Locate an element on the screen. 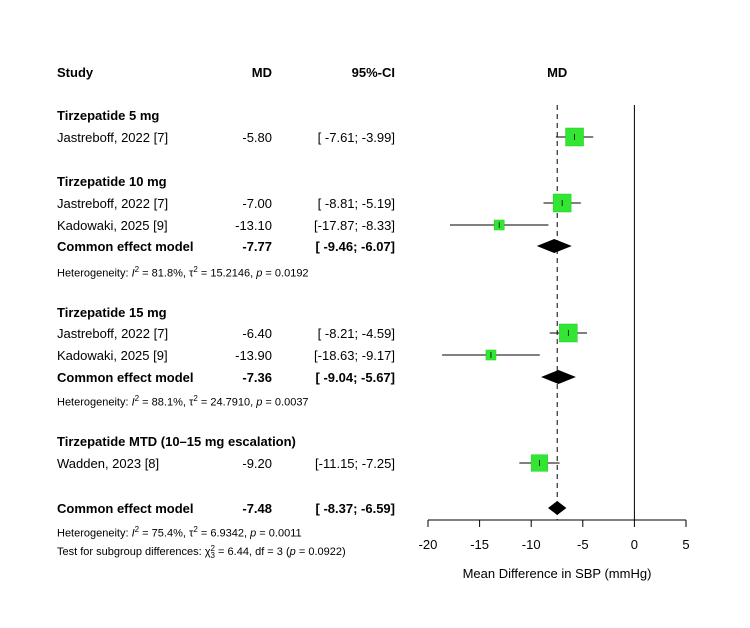  header-md: MD is located at coordinates (261, 72).